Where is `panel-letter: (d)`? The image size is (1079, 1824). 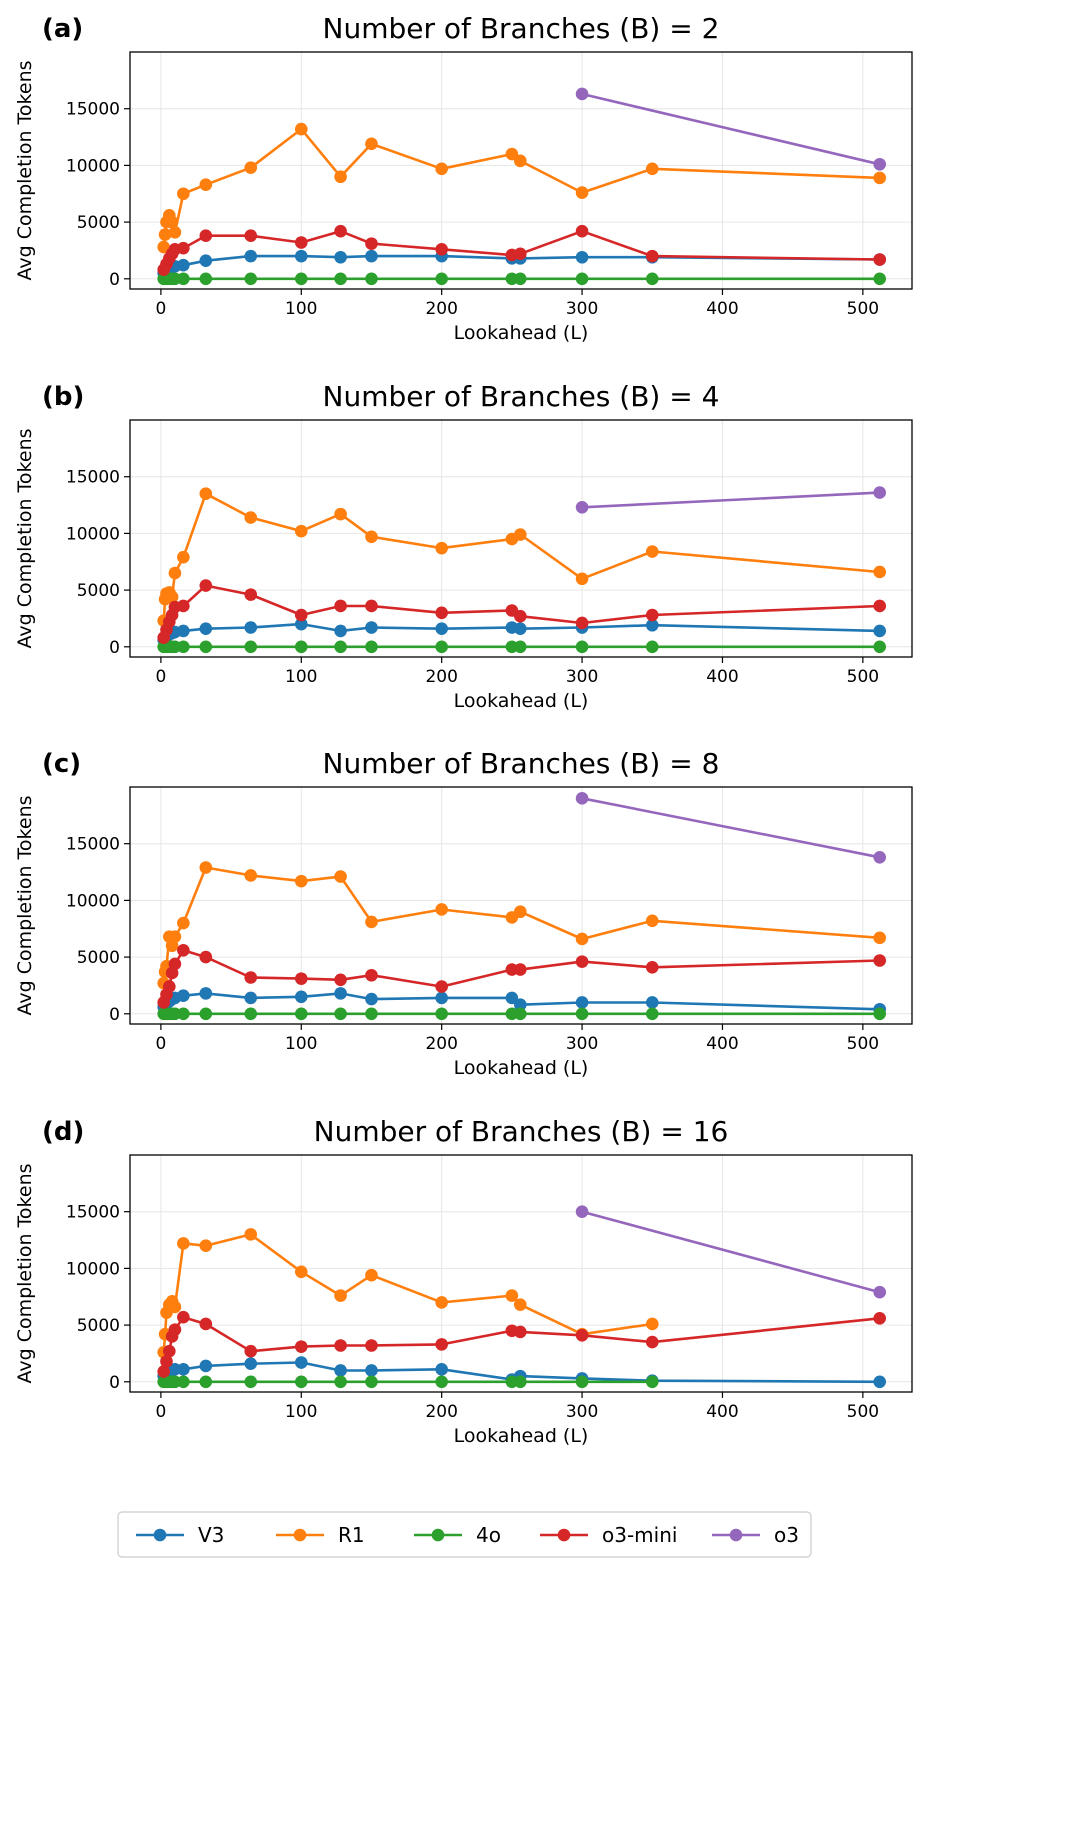
panel-letter: (d) is located at coordinates (63, 1132).